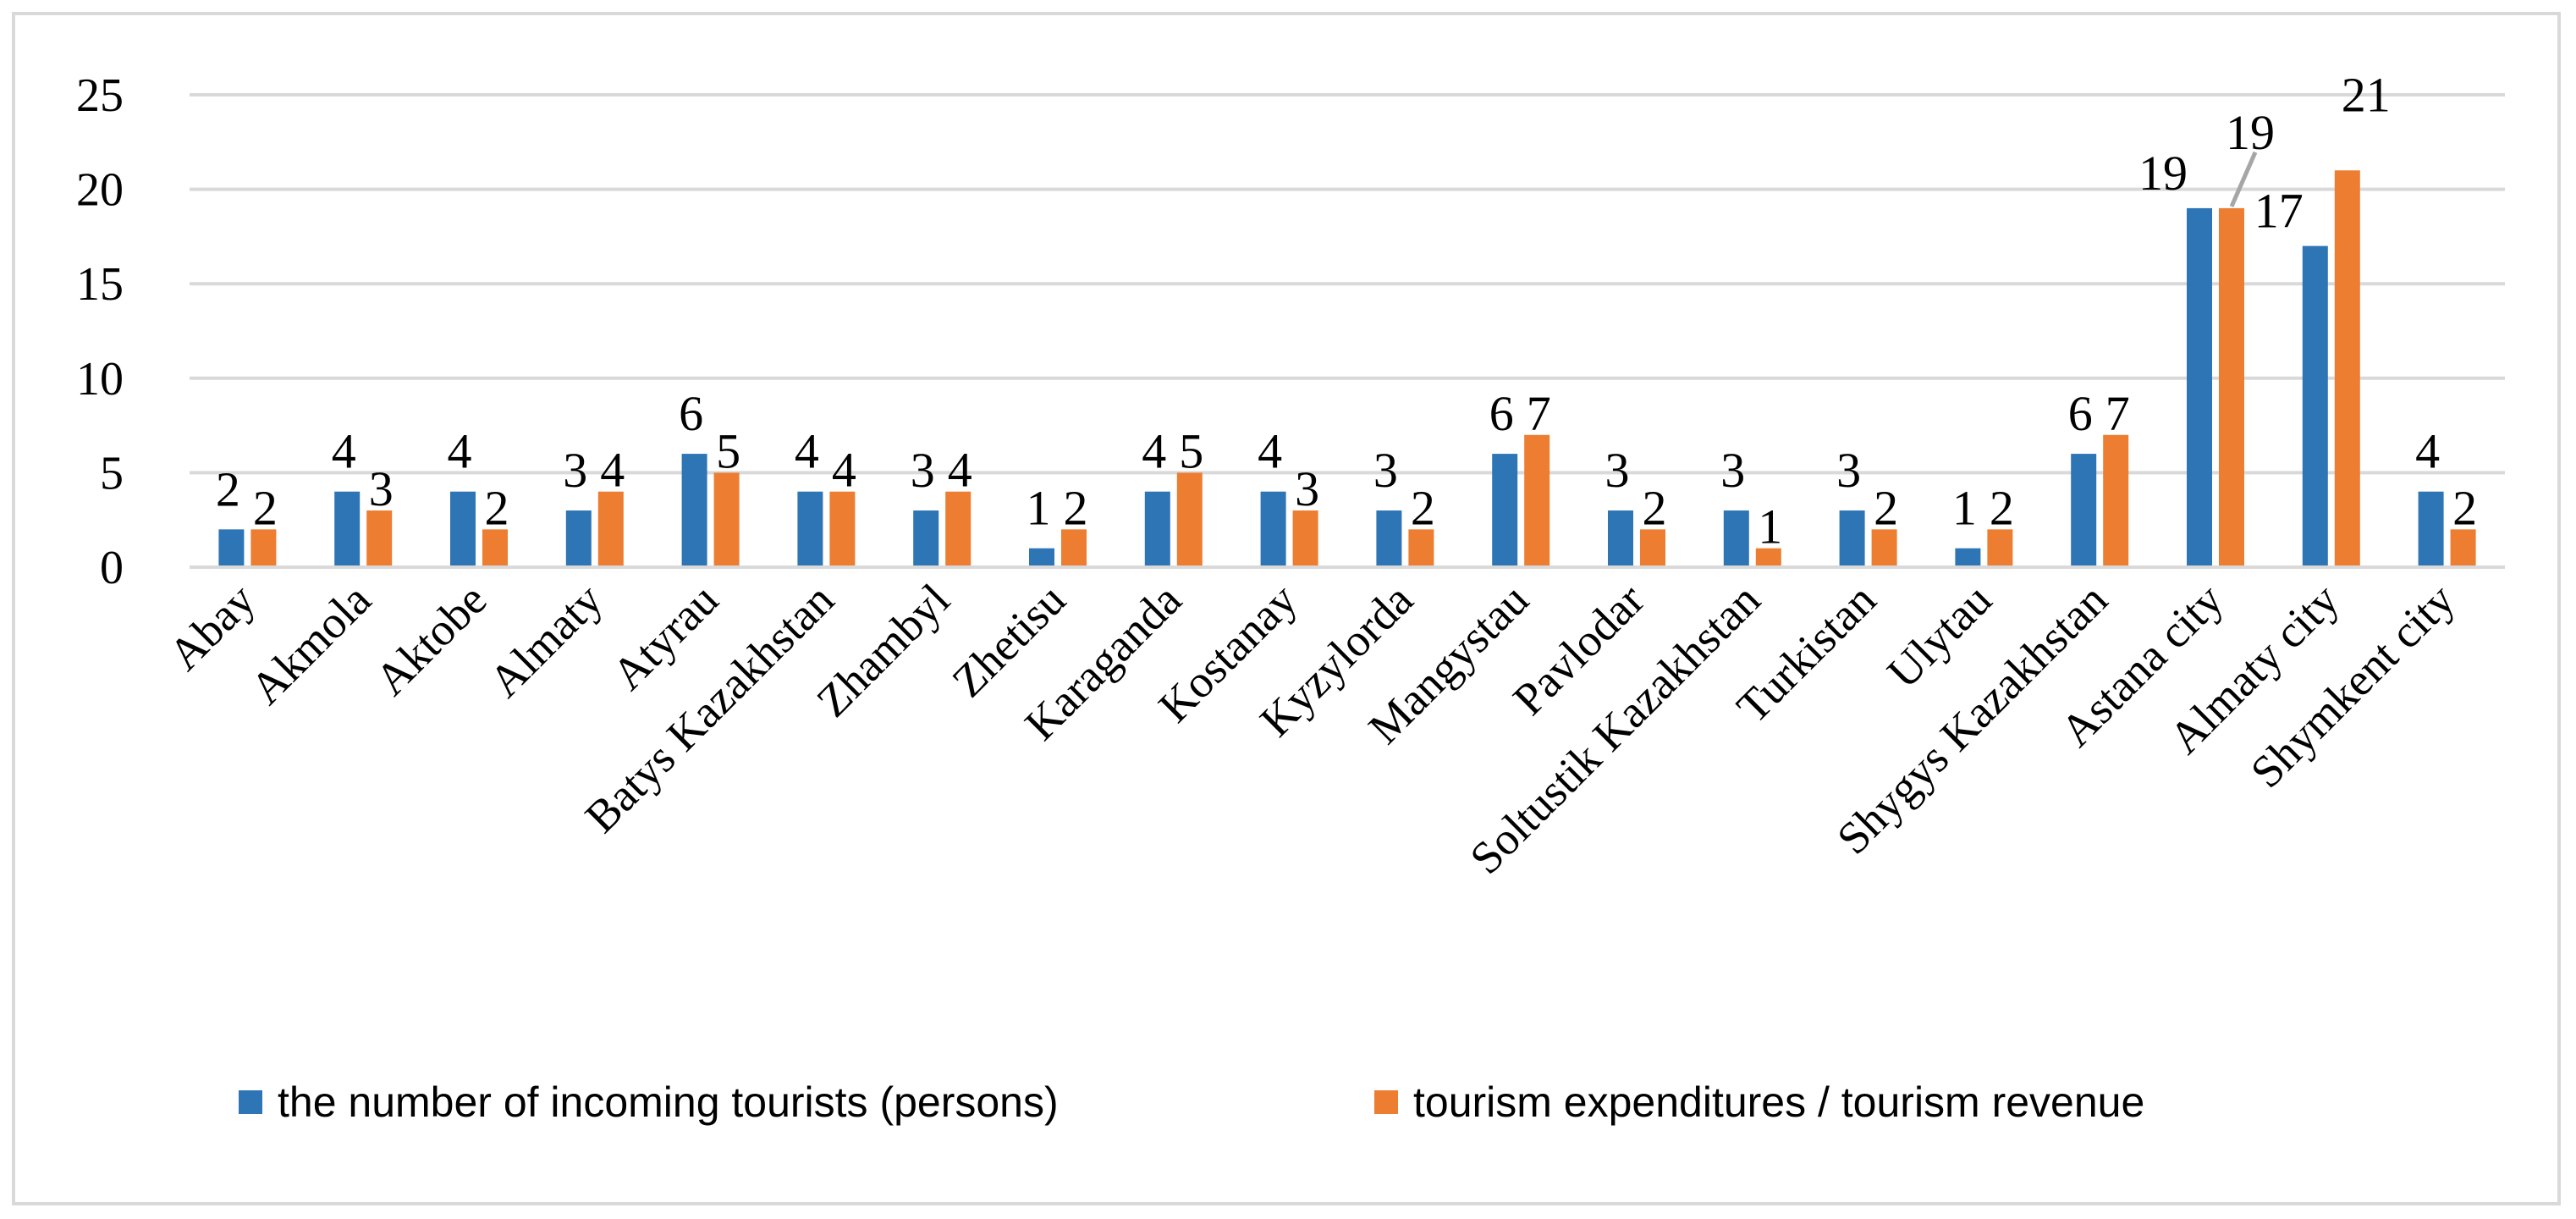 Image resolution: width=2576 pixels, height=1219 pixels. I want to click on legend-swatch-incoming-tourists, so click(251, 1102).